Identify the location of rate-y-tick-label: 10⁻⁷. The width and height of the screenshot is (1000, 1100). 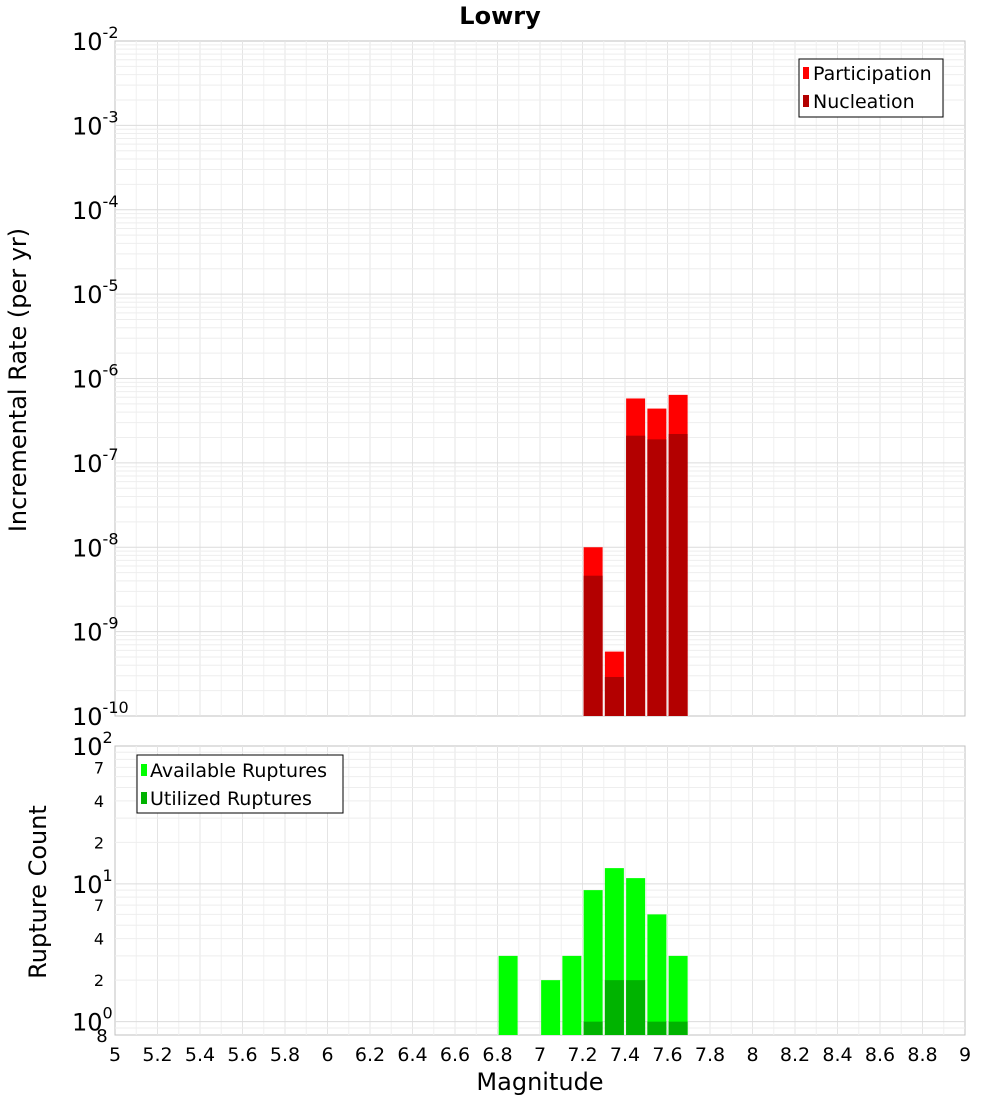
(95, 461).